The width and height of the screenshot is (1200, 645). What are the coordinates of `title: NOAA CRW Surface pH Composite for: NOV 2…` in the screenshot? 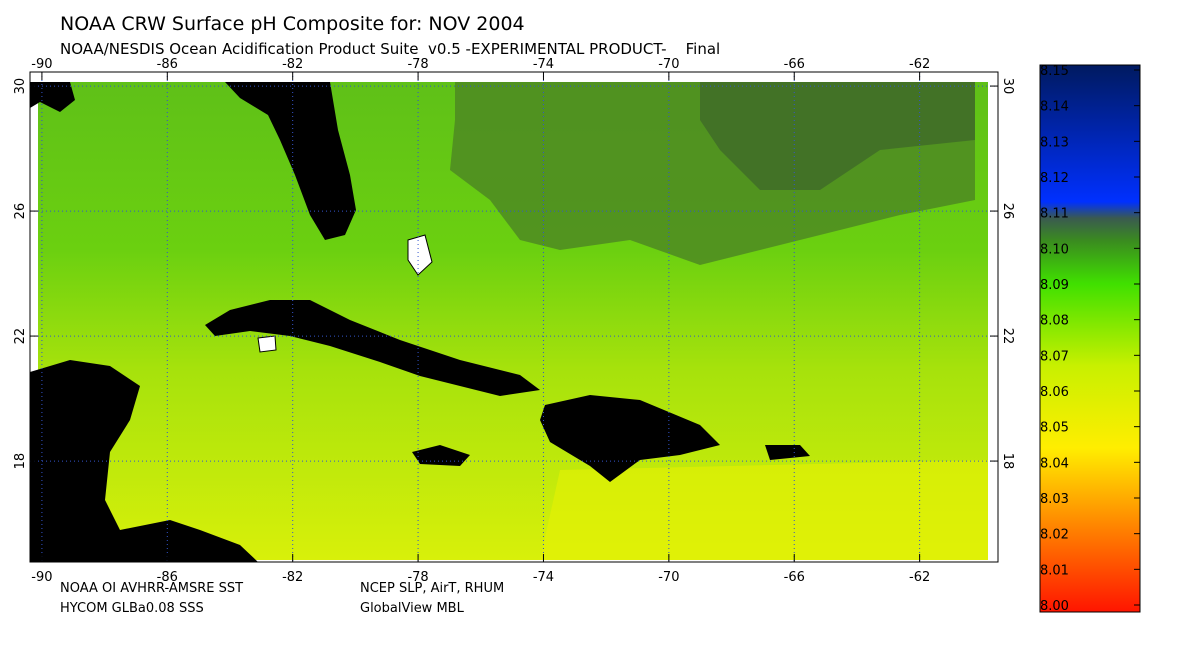 It's located at (292, 24).